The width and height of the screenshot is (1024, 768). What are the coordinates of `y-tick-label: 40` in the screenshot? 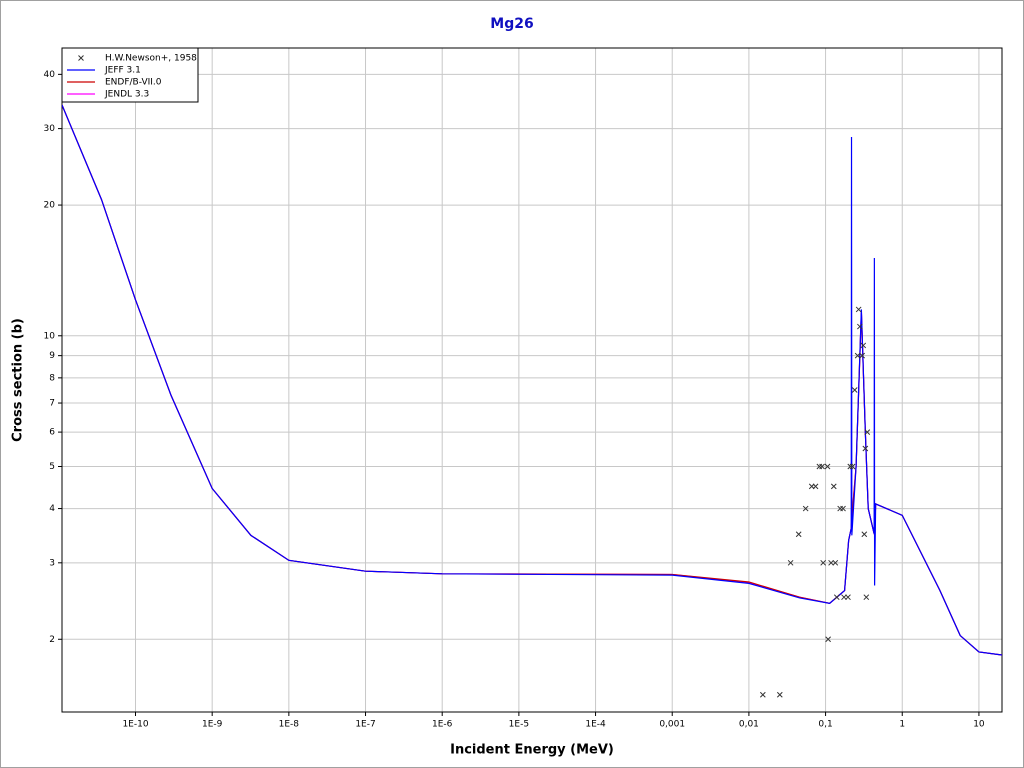 It's located at (50, 75).